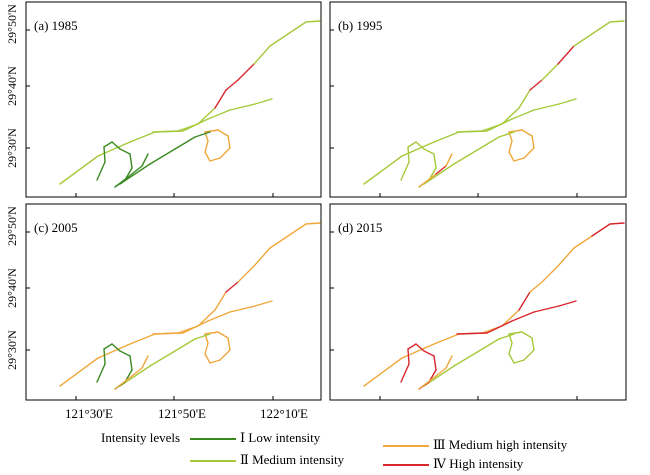 This screenshot has width=650, height=475. What do you see at coordinates (56, 227) in the screenshot?
I see `panel-label: (c) 2005` at bounding box center [56, 227].